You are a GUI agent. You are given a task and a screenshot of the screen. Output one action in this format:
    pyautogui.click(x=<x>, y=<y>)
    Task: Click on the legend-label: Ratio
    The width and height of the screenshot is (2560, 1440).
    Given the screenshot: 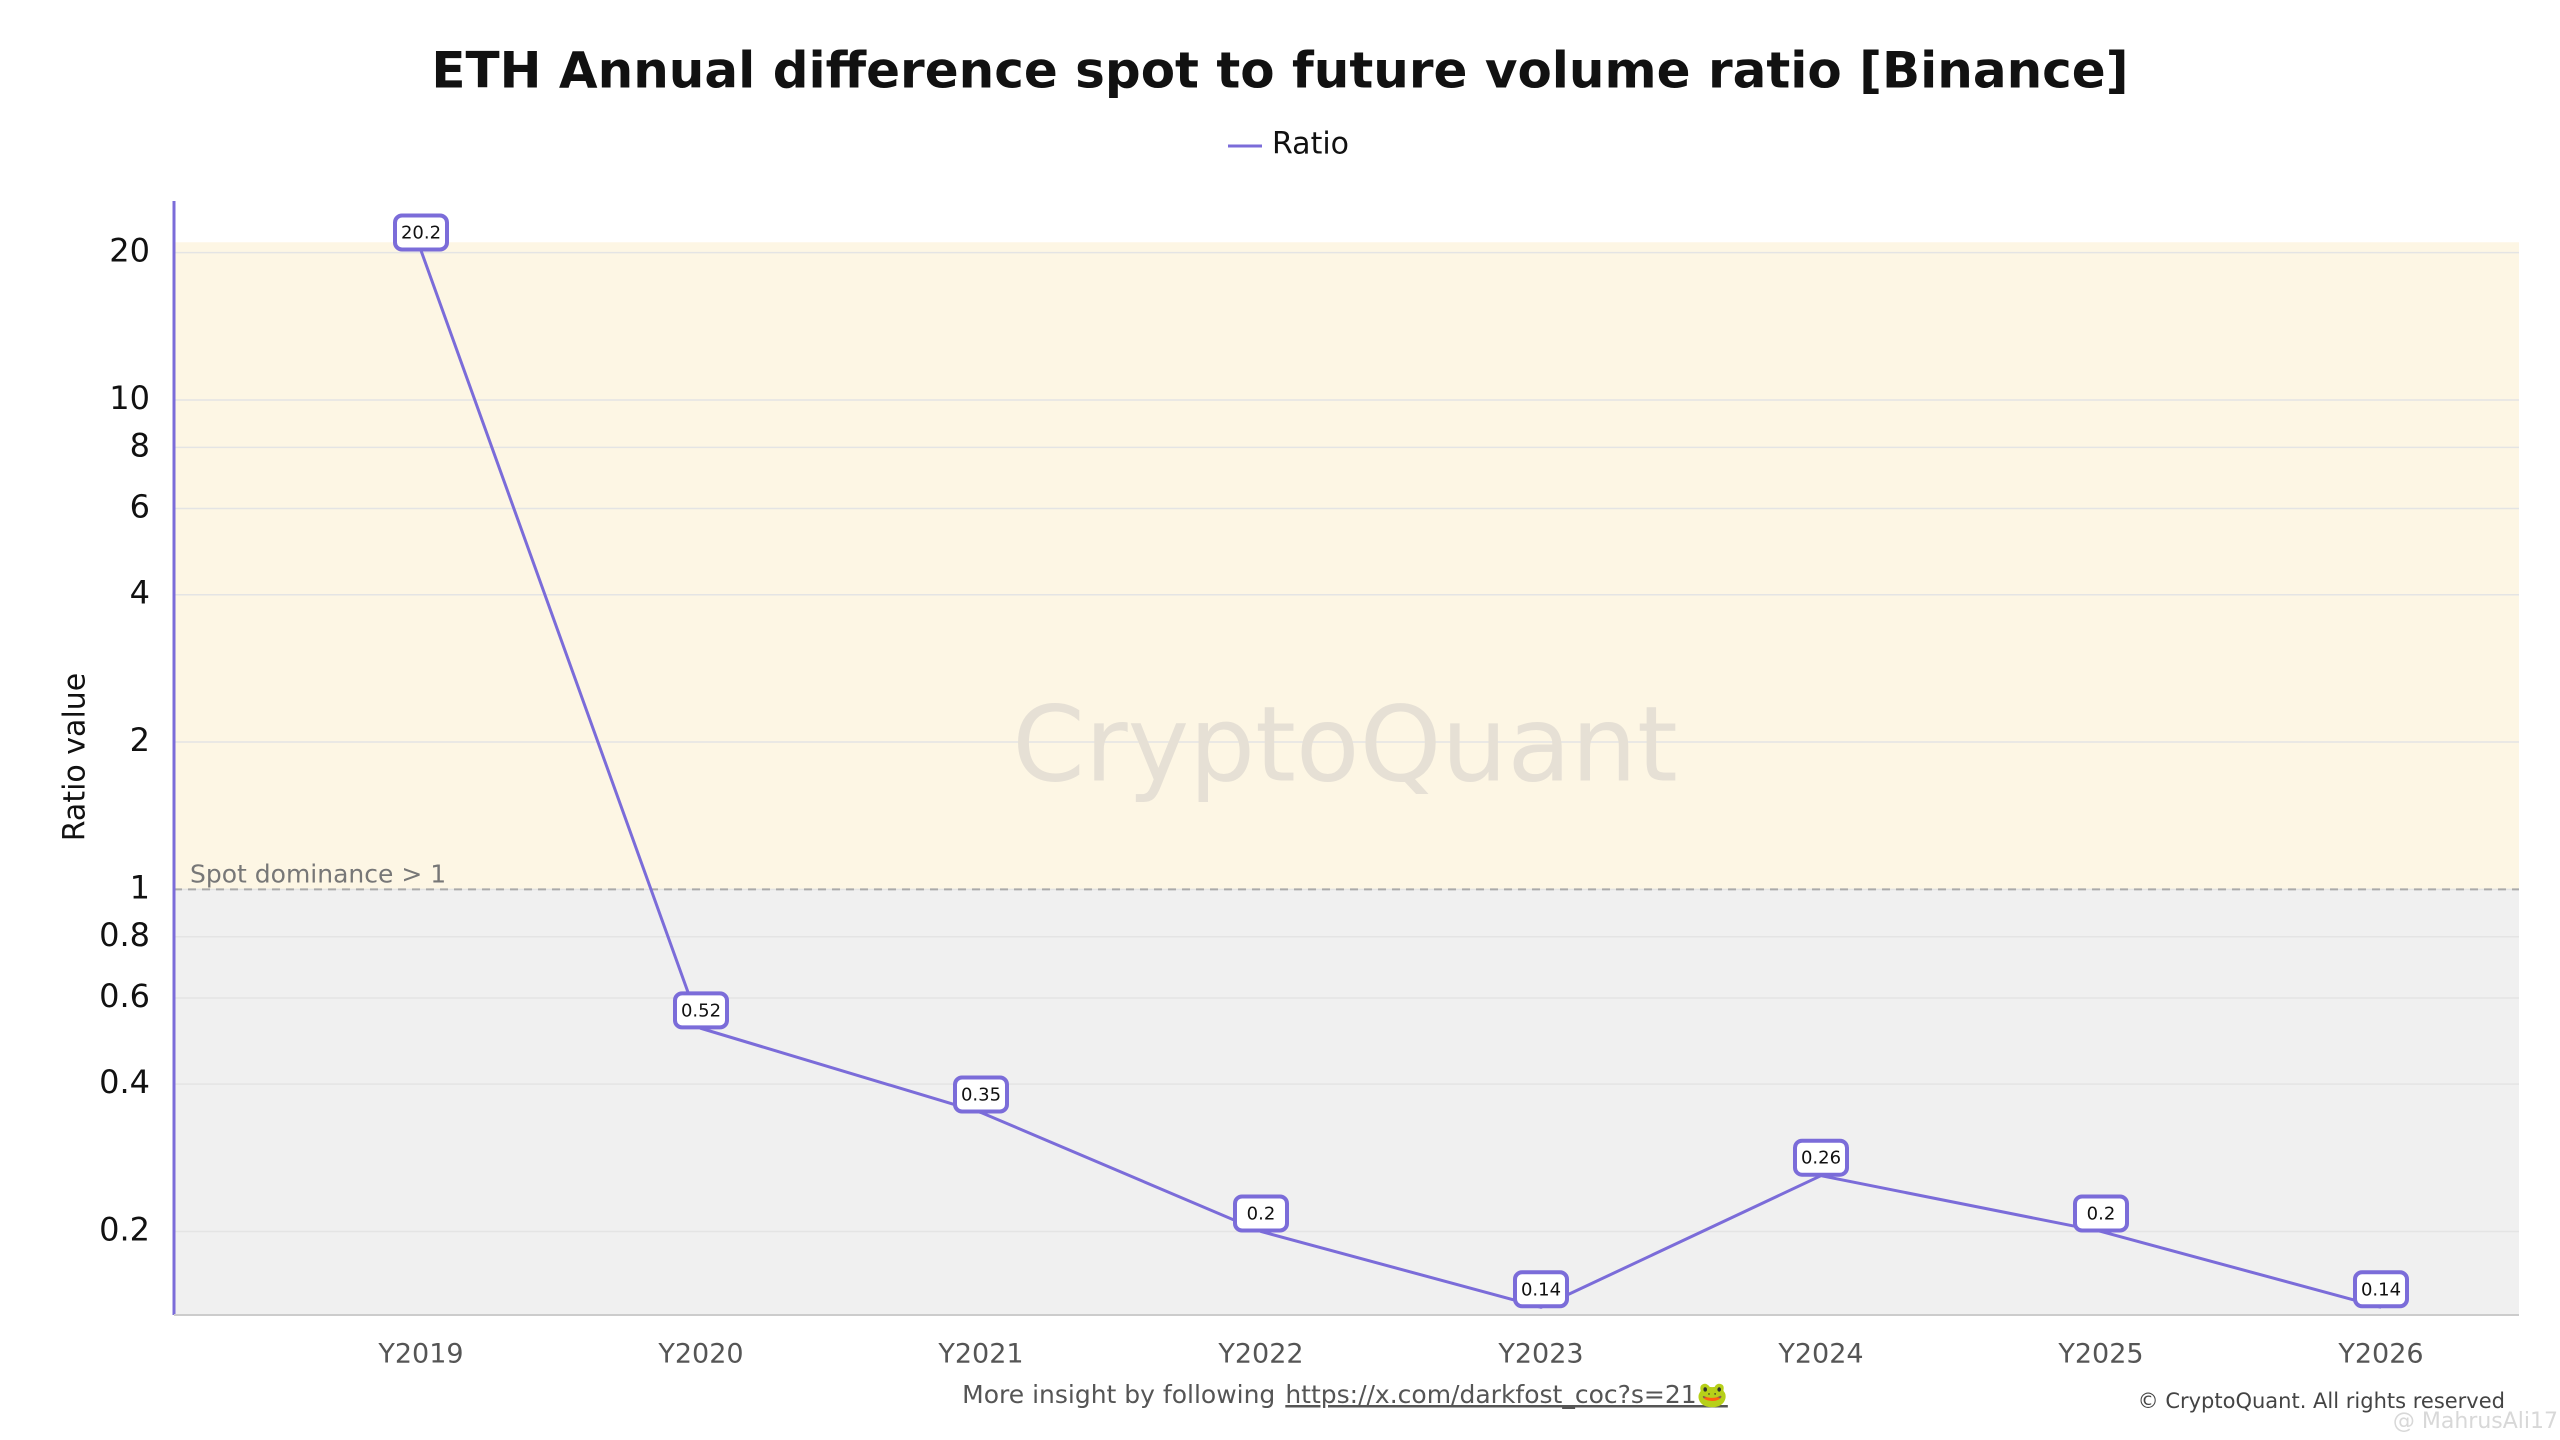 What is the action you would take?
    pyautogui.click(x=1310, y=144)
    